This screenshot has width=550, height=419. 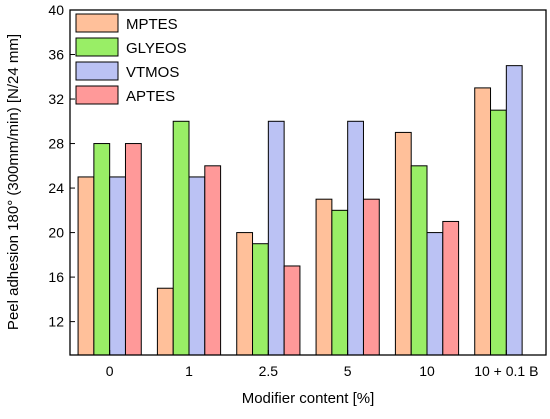 What do you see at coordinates (189, 371) in the screenshot?
I see `x-tick-label: 1` at bounding box center [189, 371].